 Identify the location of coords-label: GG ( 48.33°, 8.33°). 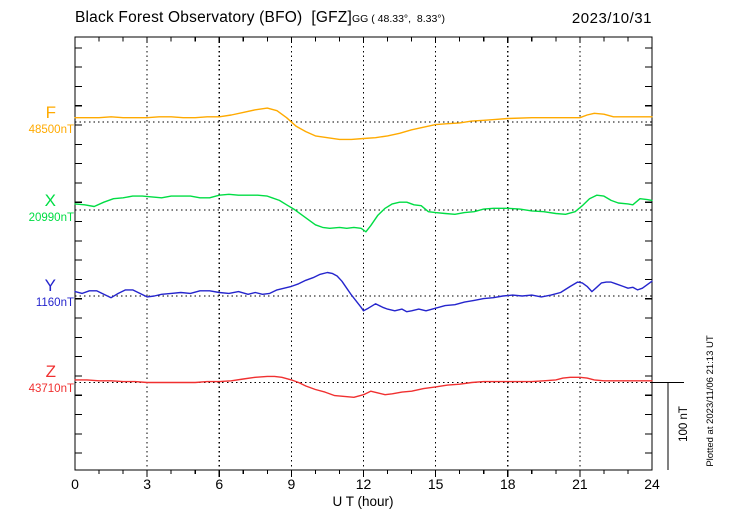
(398, 19).